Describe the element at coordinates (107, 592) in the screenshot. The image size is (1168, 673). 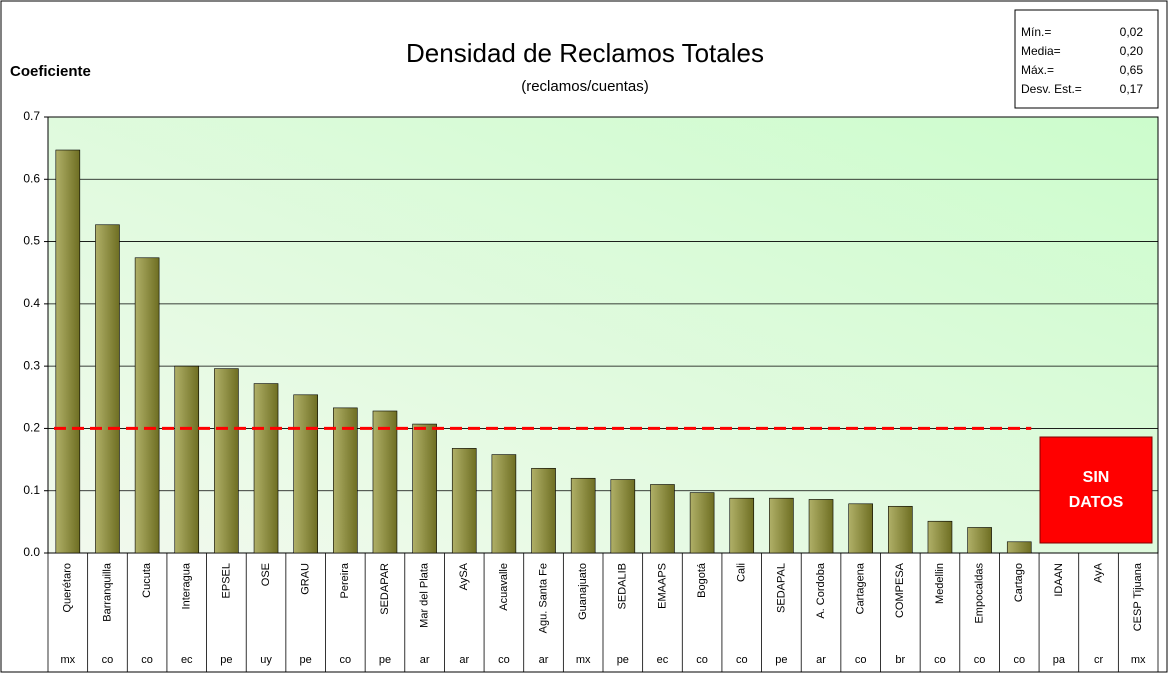
I see `x-tick-label: Barranquilla` at that location.